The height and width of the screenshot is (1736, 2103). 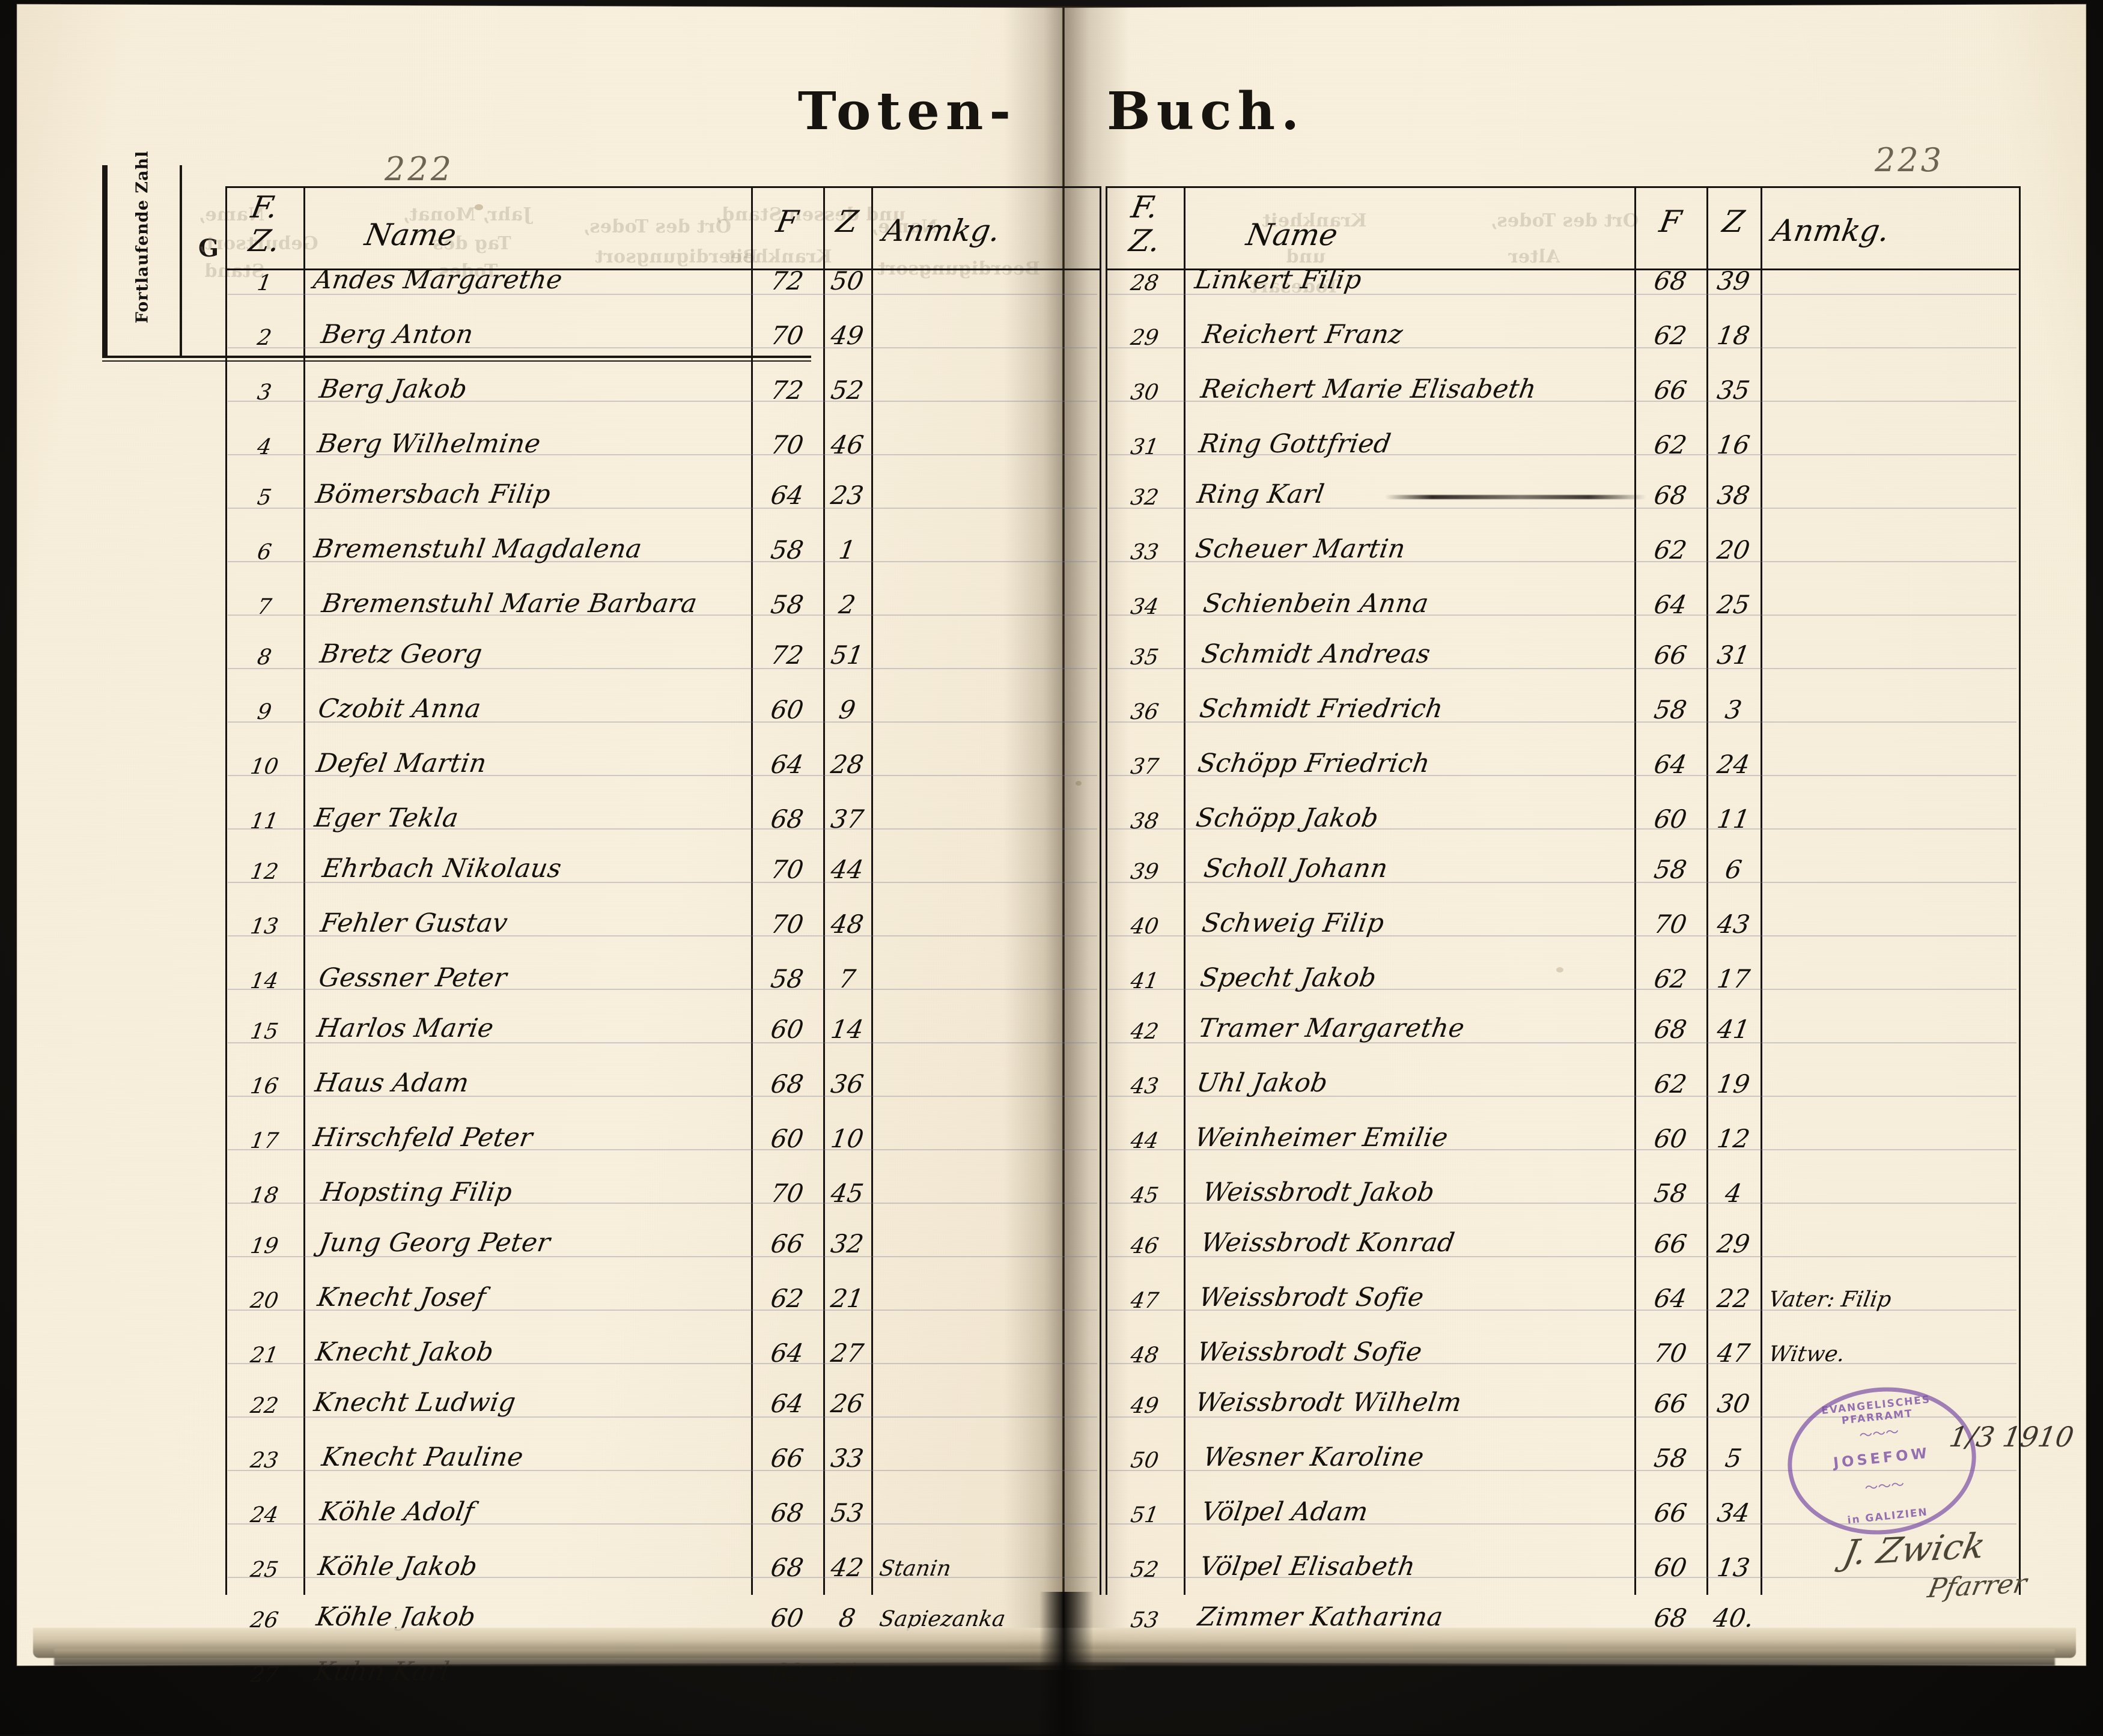 I want to click on row-name: Köhle Adolf, so click(x=397, y=1512).